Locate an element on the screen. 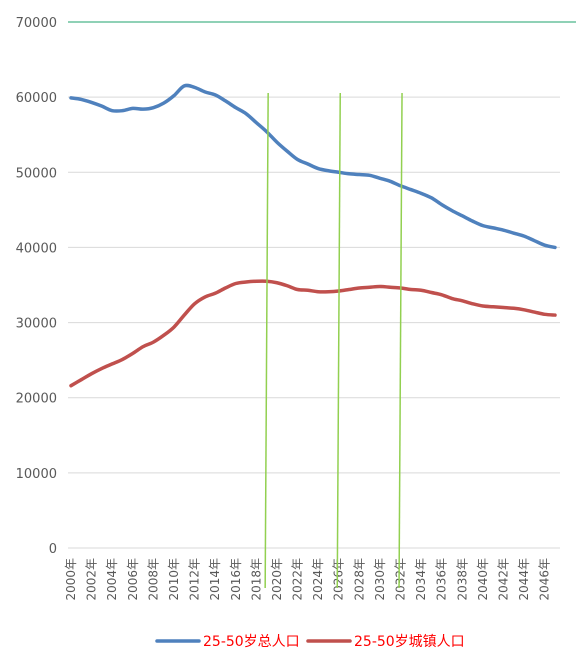 The height and width of the screenshot is (666, 584). legend-label: 25-50岁总人口 is located at coordinates (251, 642).